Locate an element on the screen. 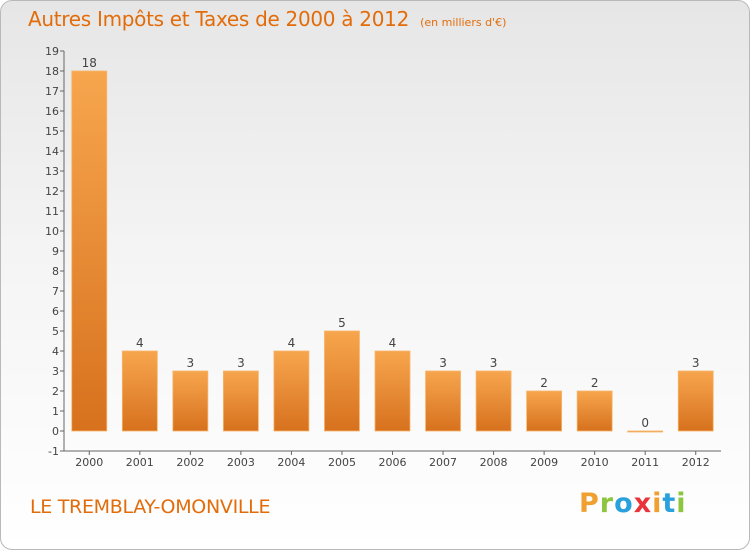 This screenshot has height=550, width=750. x-tick-label: 2000 is located at coordinates (89, 462).